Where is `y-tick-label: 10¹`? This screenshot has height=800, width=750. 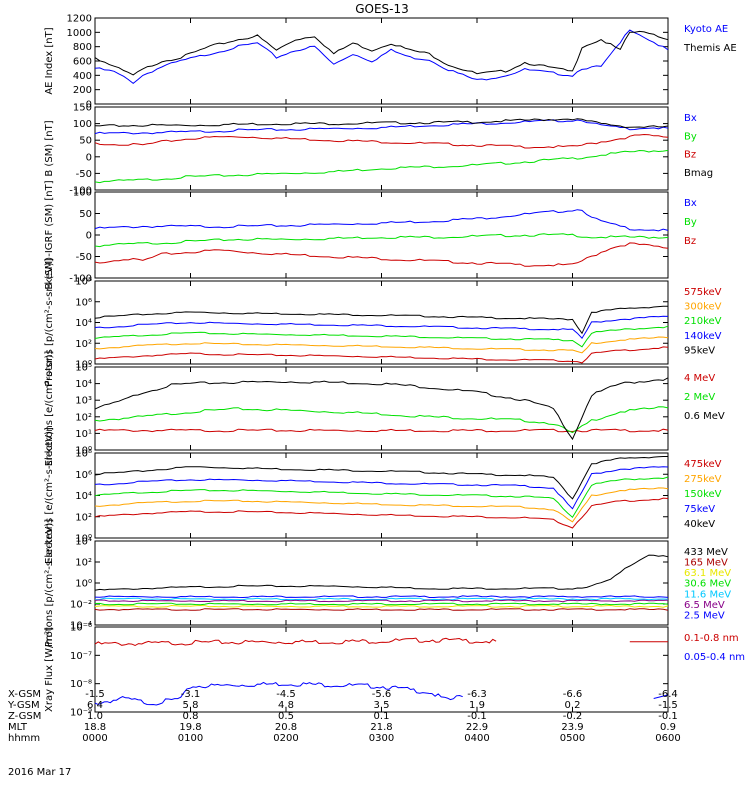
y-tick-label: 10¹ is located at coordinates (83, 434).